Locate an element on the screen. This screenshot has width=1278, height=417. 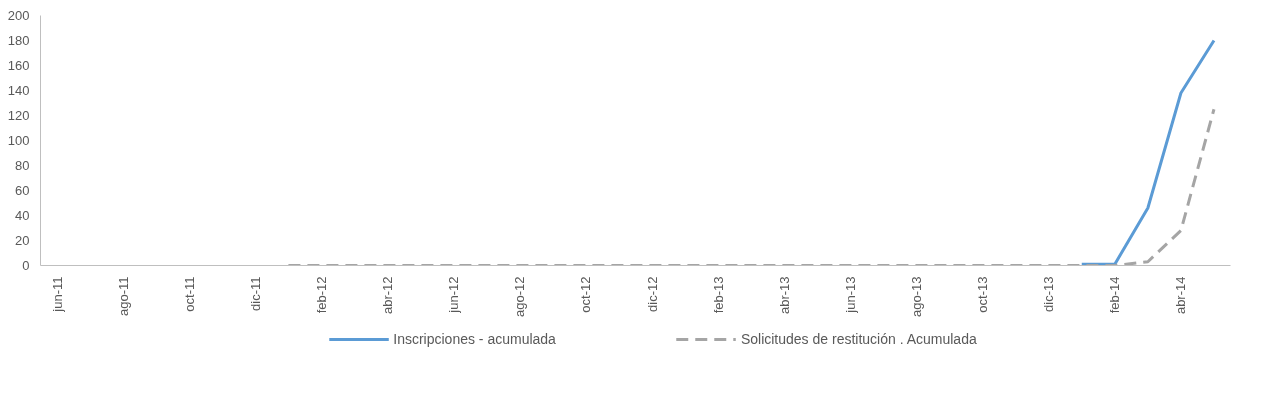
x-tick-label: ago-13 is located at coordinates (916, 296).